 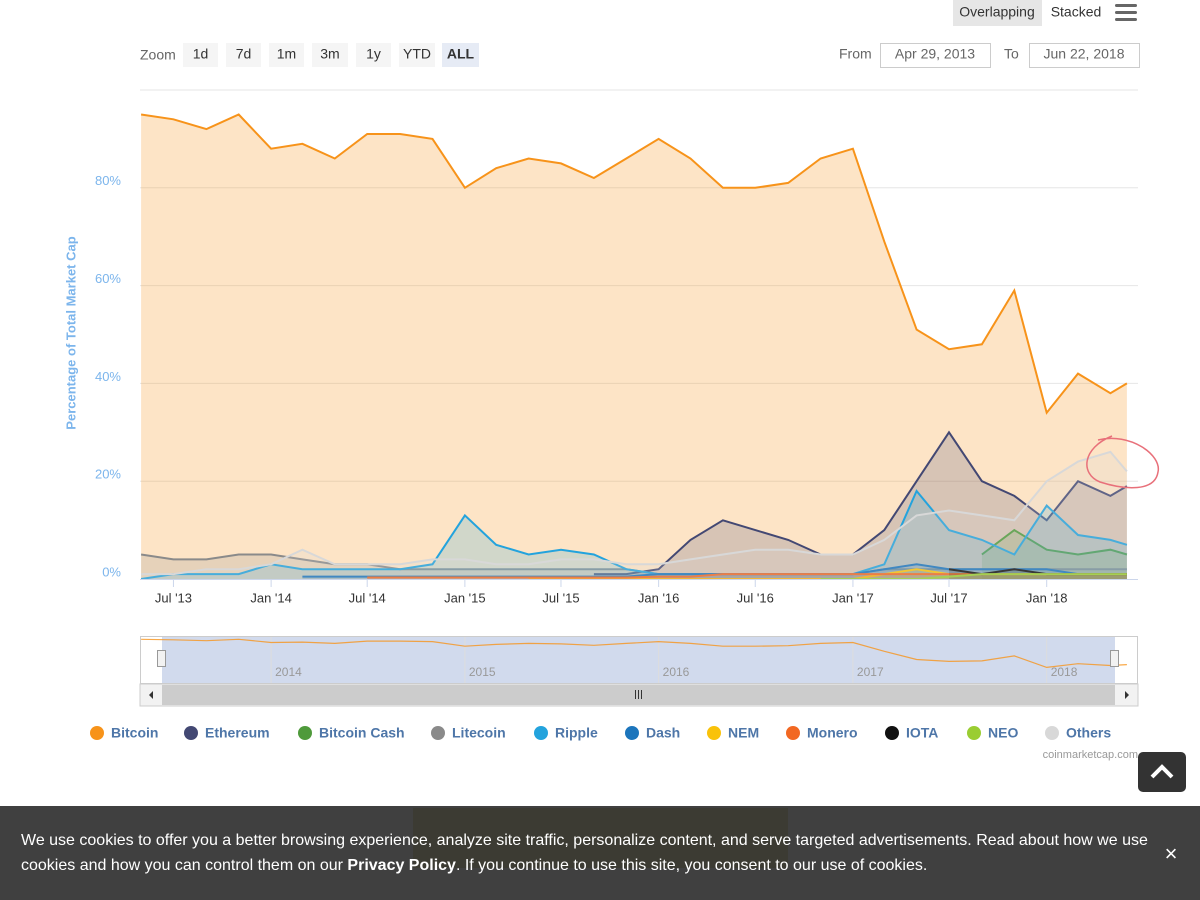 What do you see at coordinates (367, 597) in the screenshot?
I see `x-tick-label: Jul '14` at bounding box center [367, 597].